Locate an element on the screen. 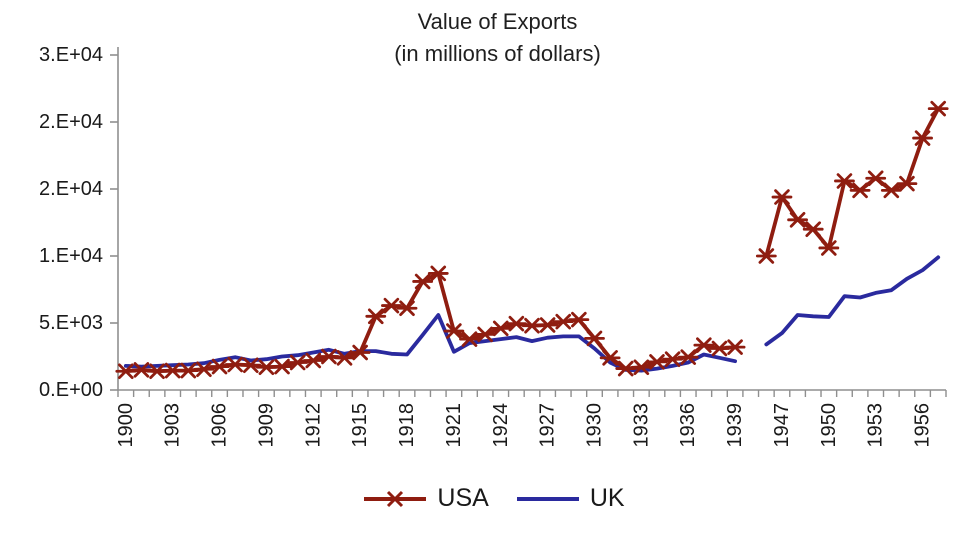 Image resolution: width=957 pixels, height=540 pixels. x-tick-label: 1956 is located at coordinates (923, 425).